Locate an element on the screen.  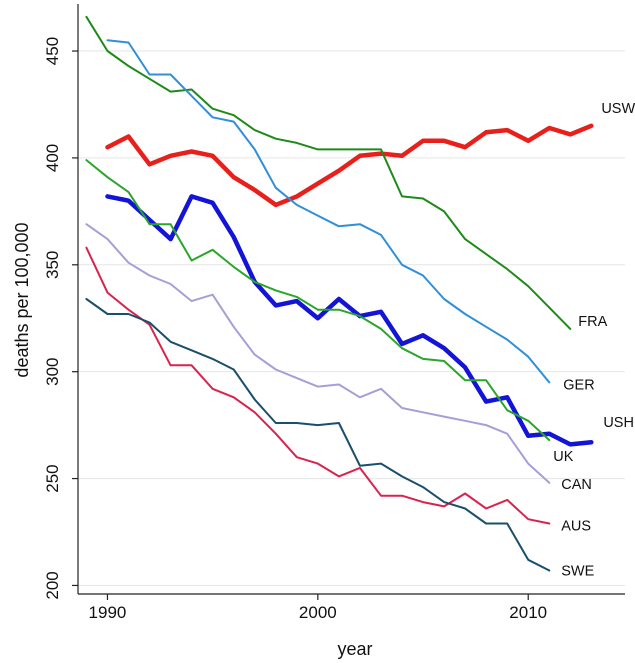
series-label-can: CAN is located at coordinates (576, 485).